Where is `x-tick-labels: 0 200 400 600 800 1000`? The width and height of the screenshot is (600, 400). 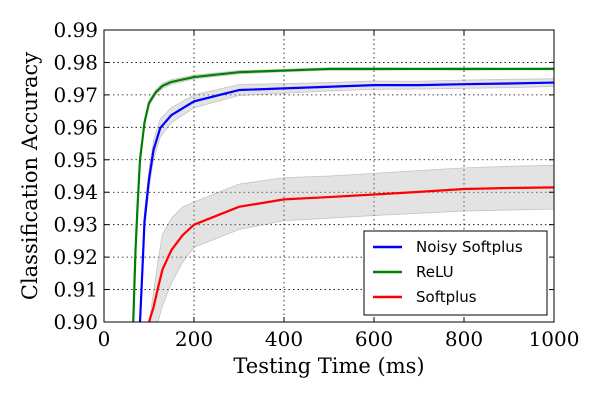 x-tick-labels: 0 200 400 600 800 1000 is located at coordinates (339, 339).